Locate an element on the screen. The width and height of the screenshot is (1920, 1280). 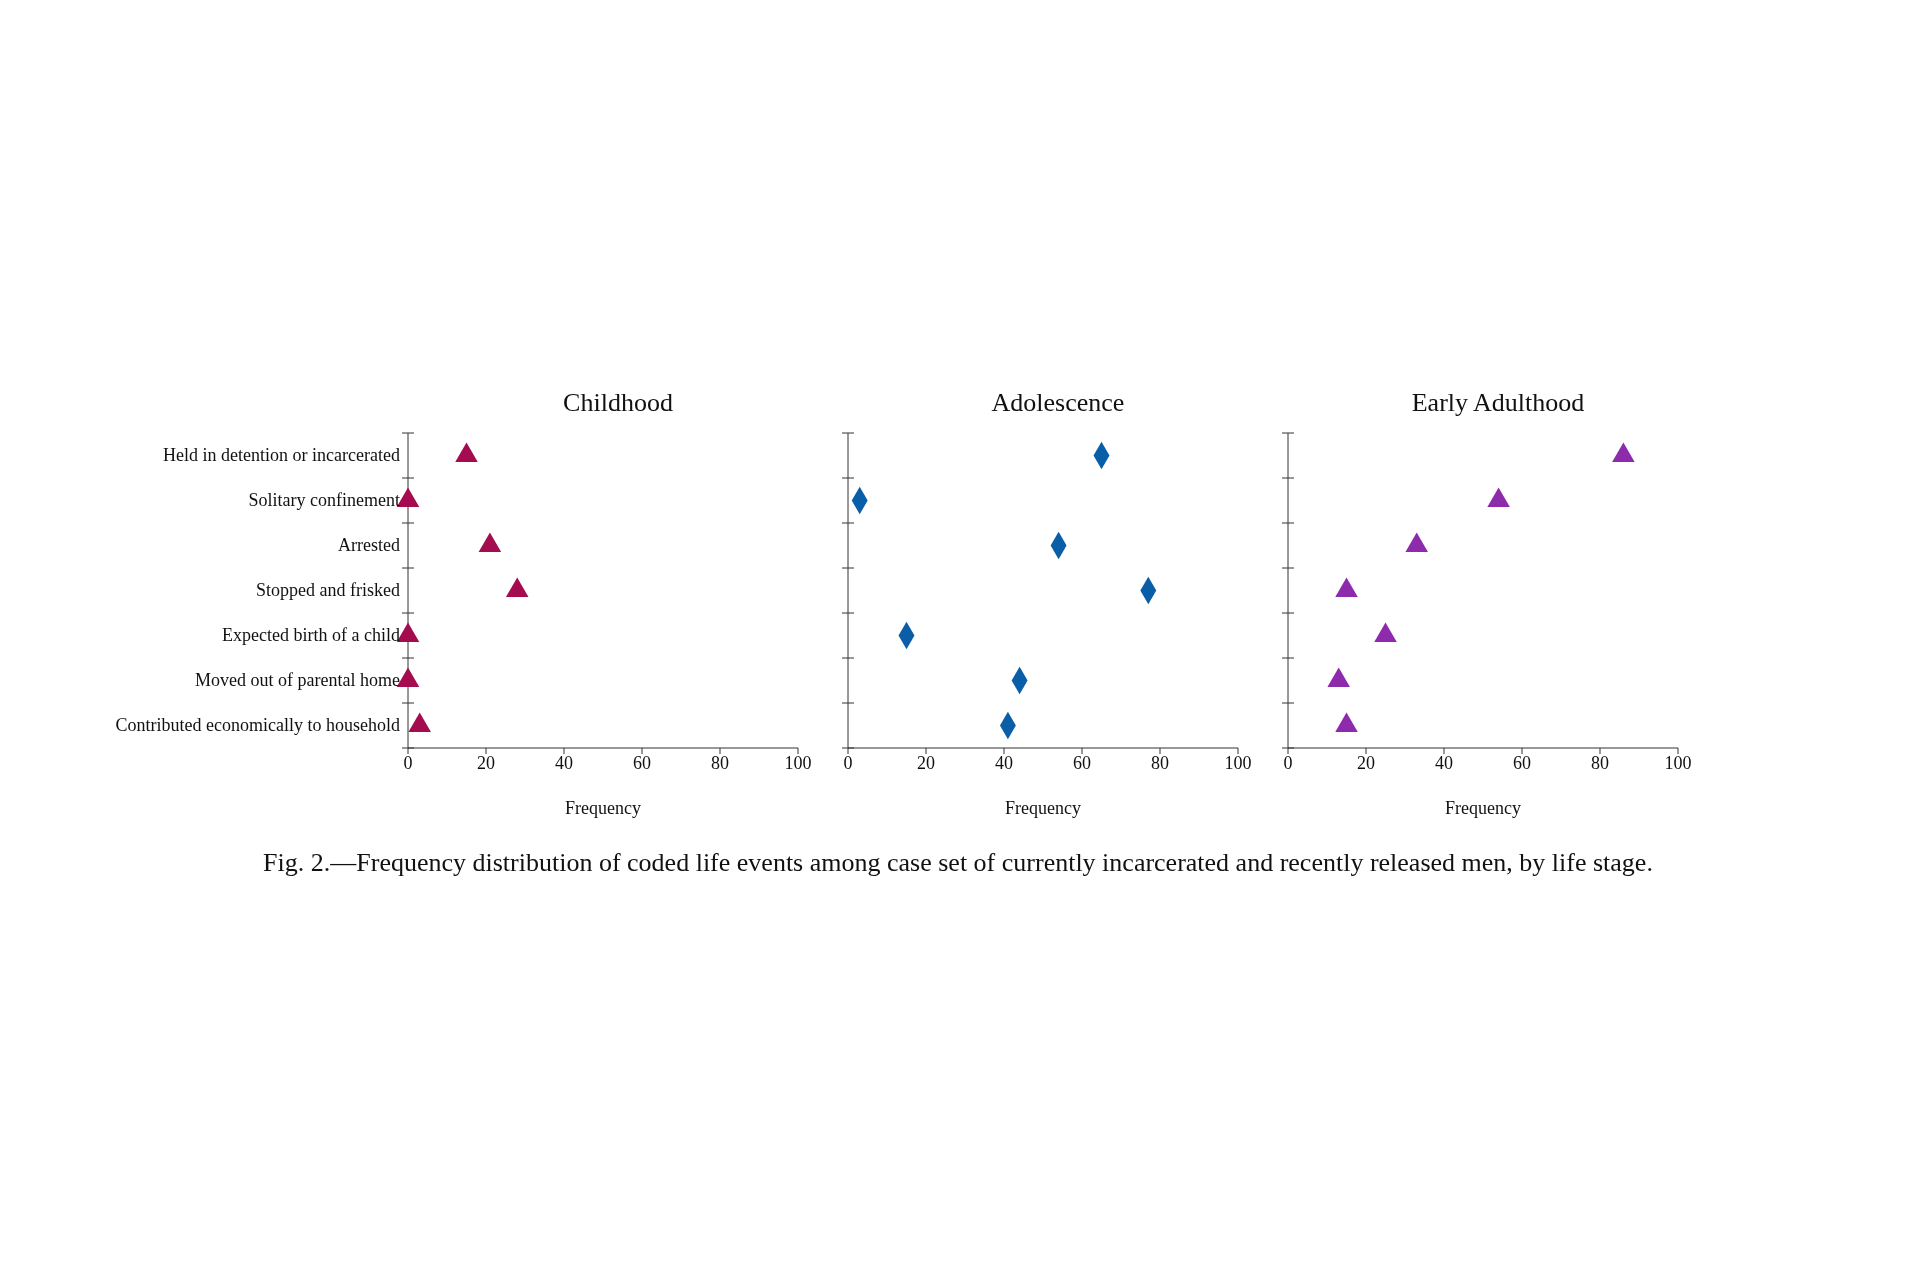
y-tick-label: Held in detention or incarcerated is located at coordinates (281, 454).